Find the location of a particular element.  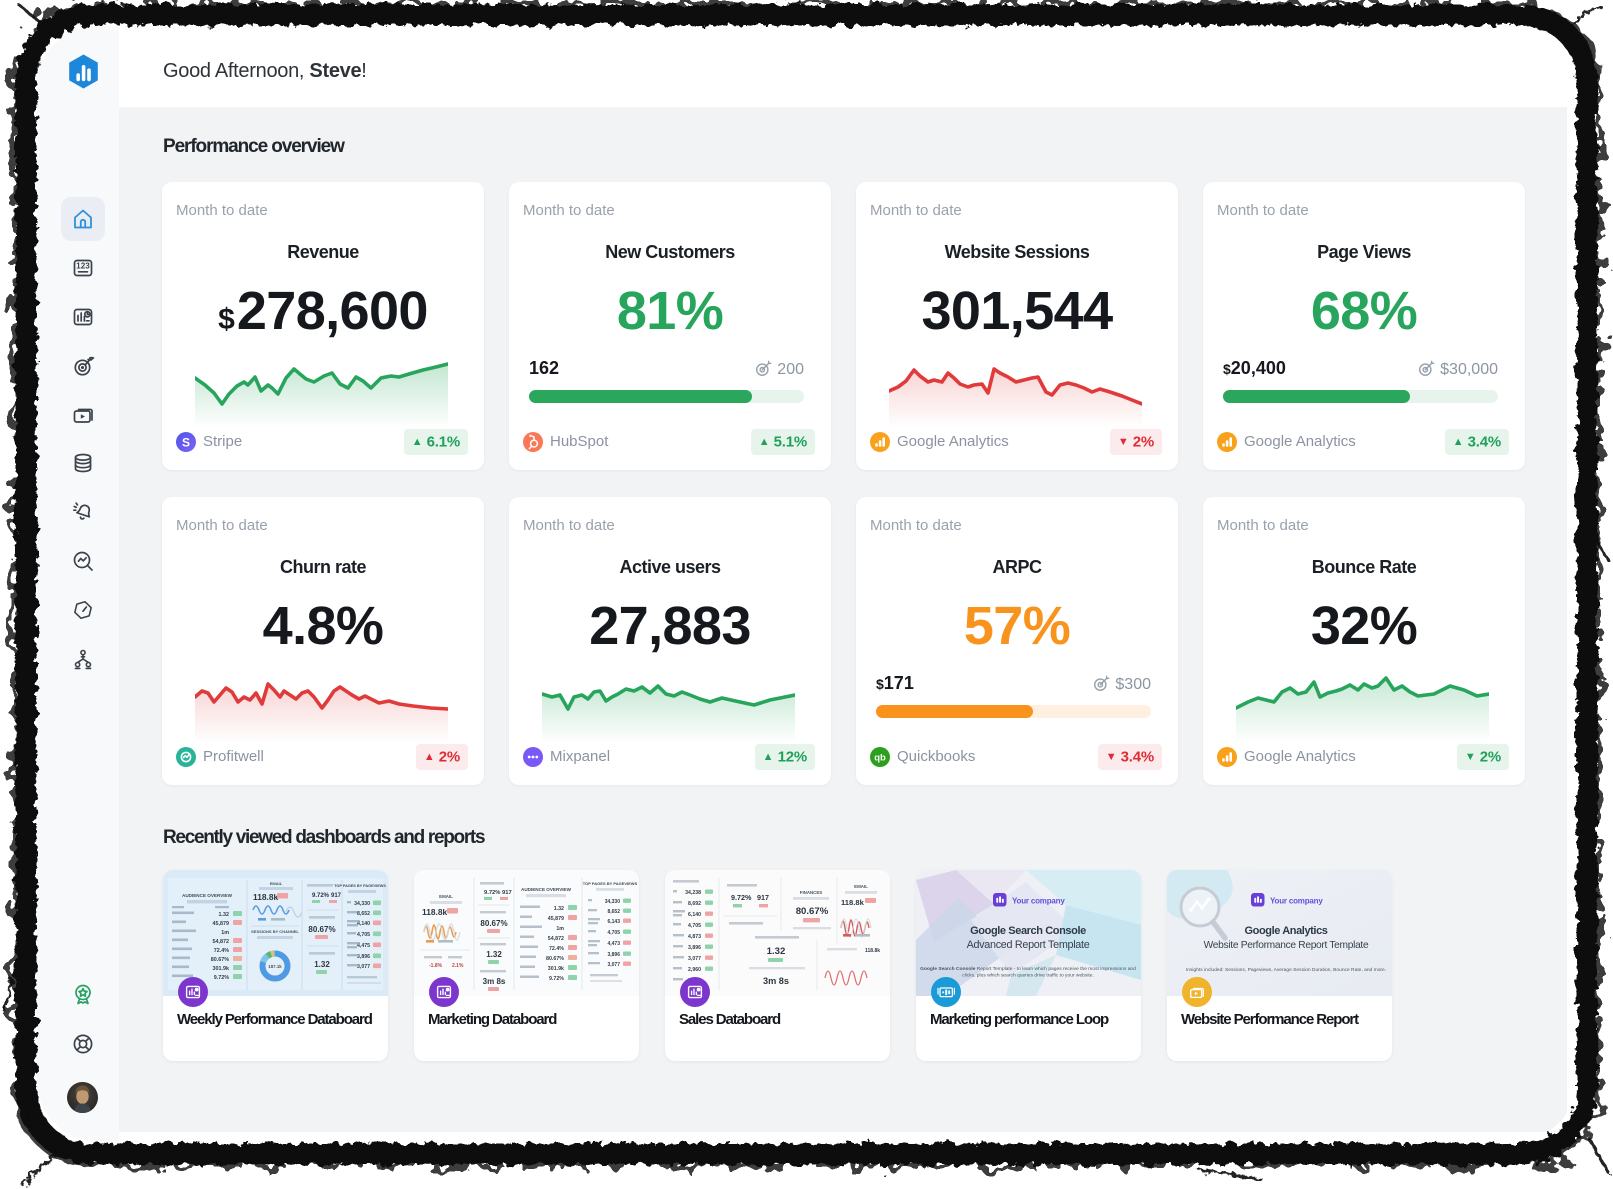

svg-text: FINANCES is located at coordinates (811, 892).